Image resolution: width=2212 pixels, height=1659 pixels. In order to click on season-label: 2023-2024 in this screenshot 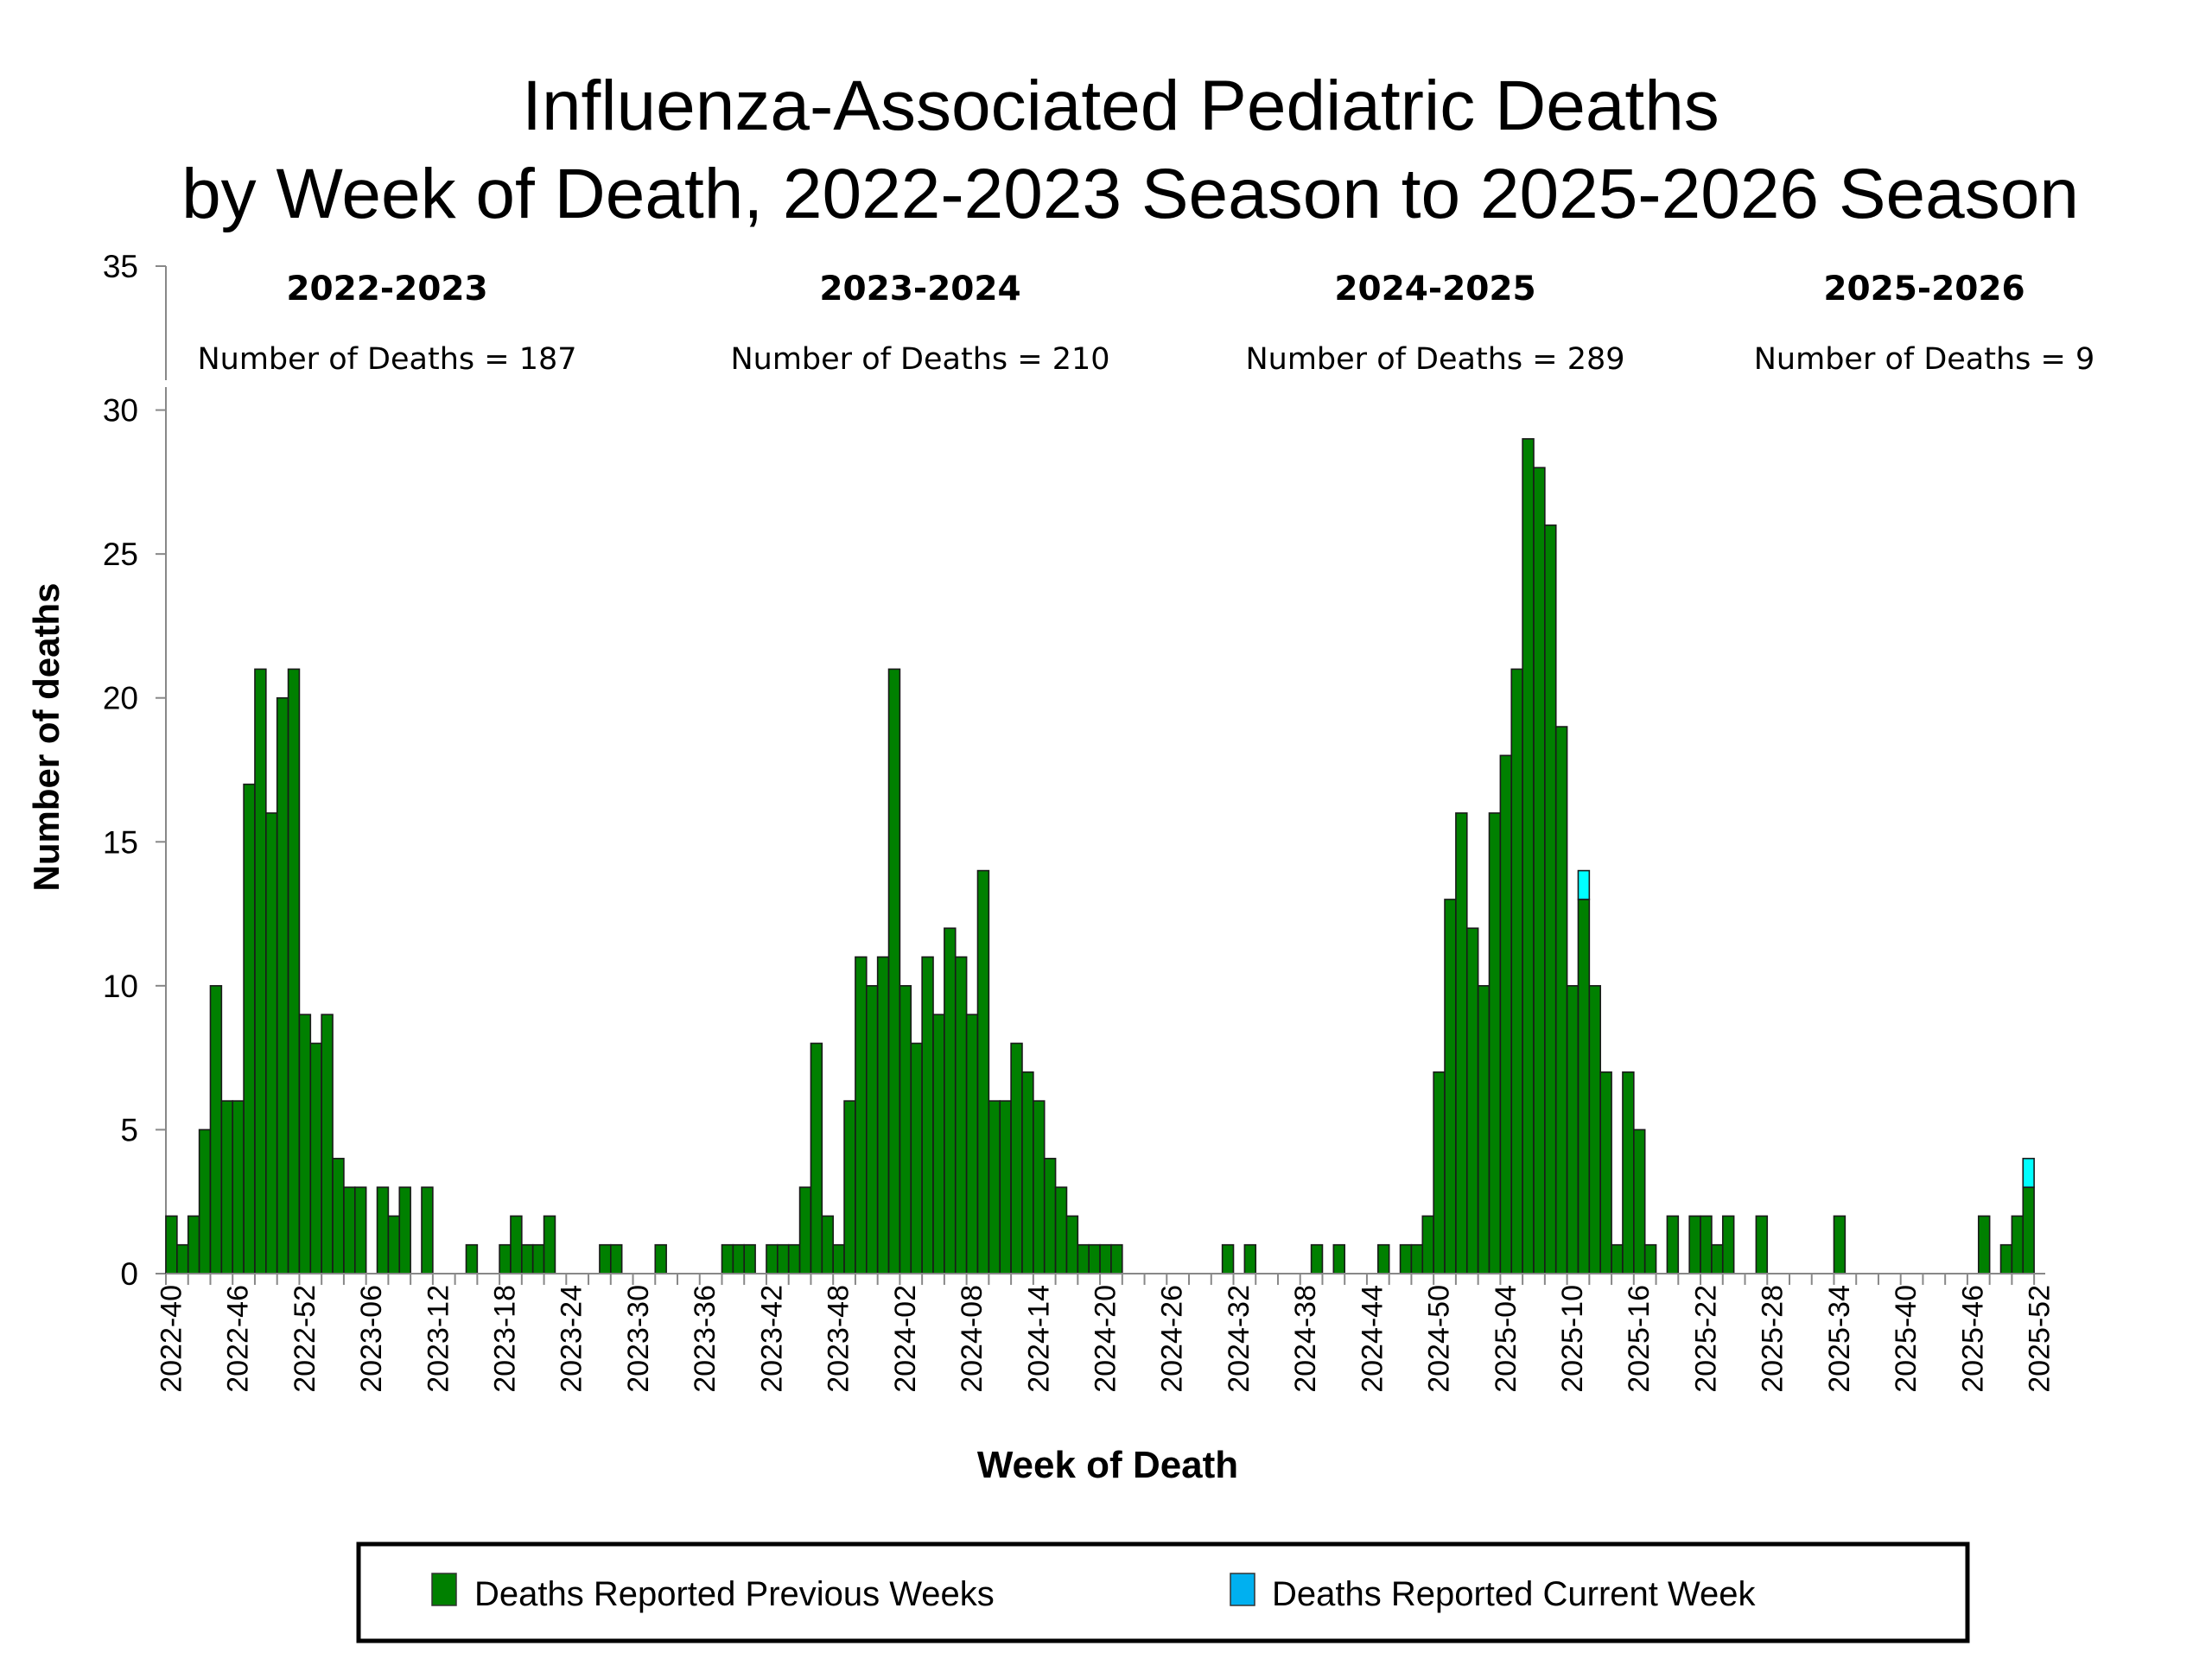, I will do `click(919, 289)`.